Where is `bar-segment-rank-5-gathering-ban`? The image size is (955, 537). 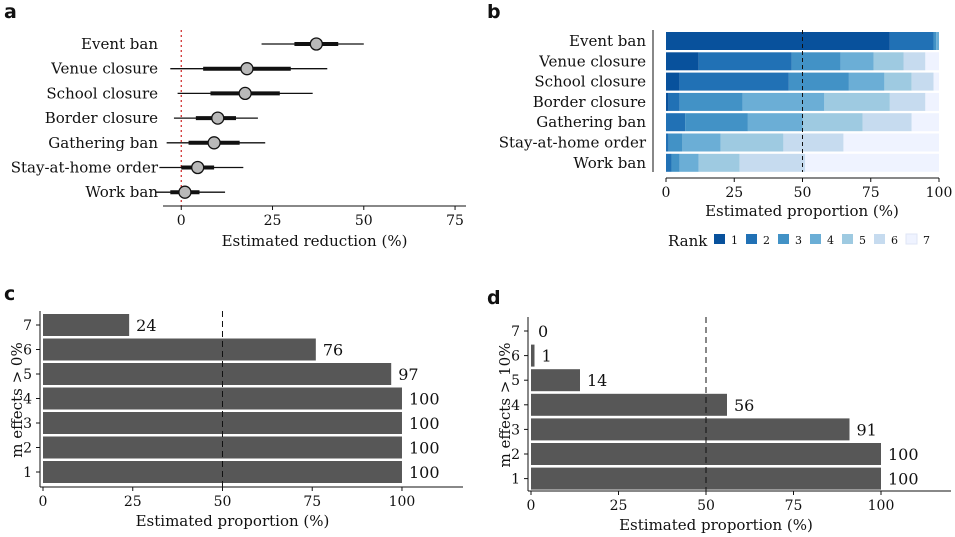 bar-segment-rank-5-gathering-ban is located at coordinates (832, 122).